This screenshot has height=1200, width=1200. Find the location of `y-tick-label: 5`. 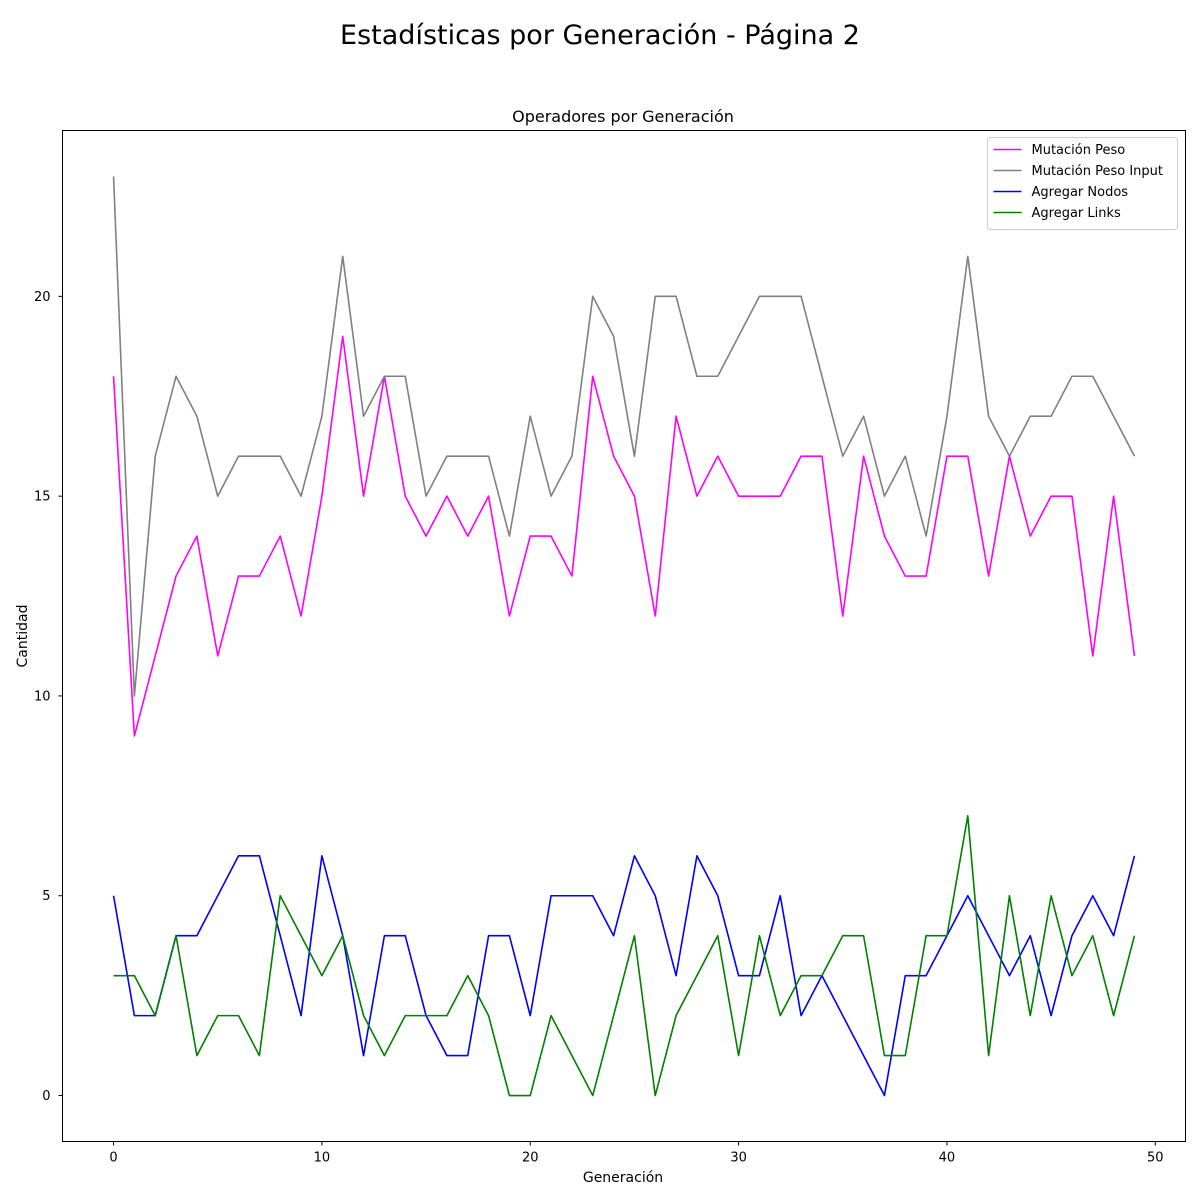

y-tick-label: 5 is located at coordinates (46, 896).